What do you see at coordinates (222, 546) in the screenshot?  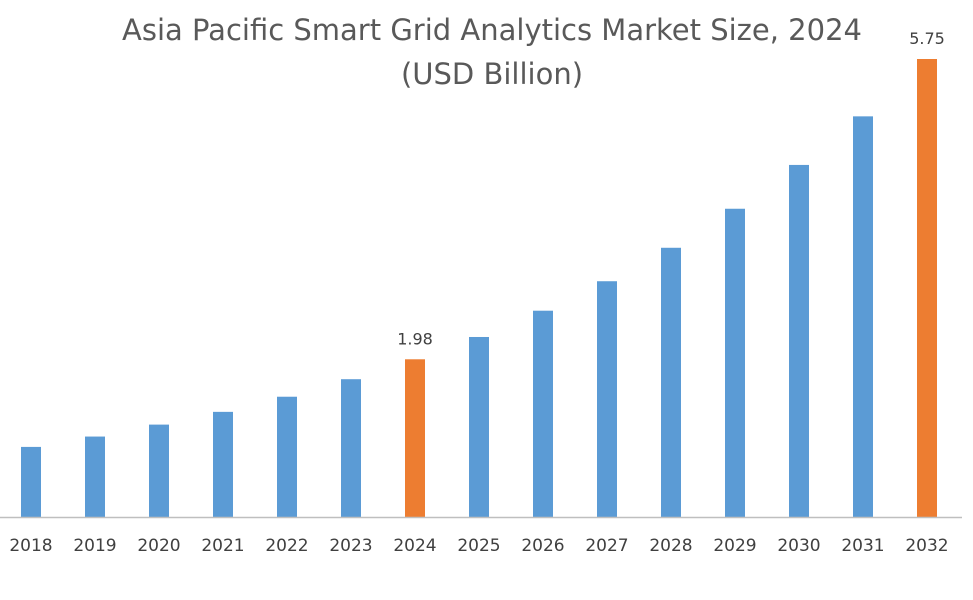 I see `x-tick-label: 2021` at bounding box center [222, 546].